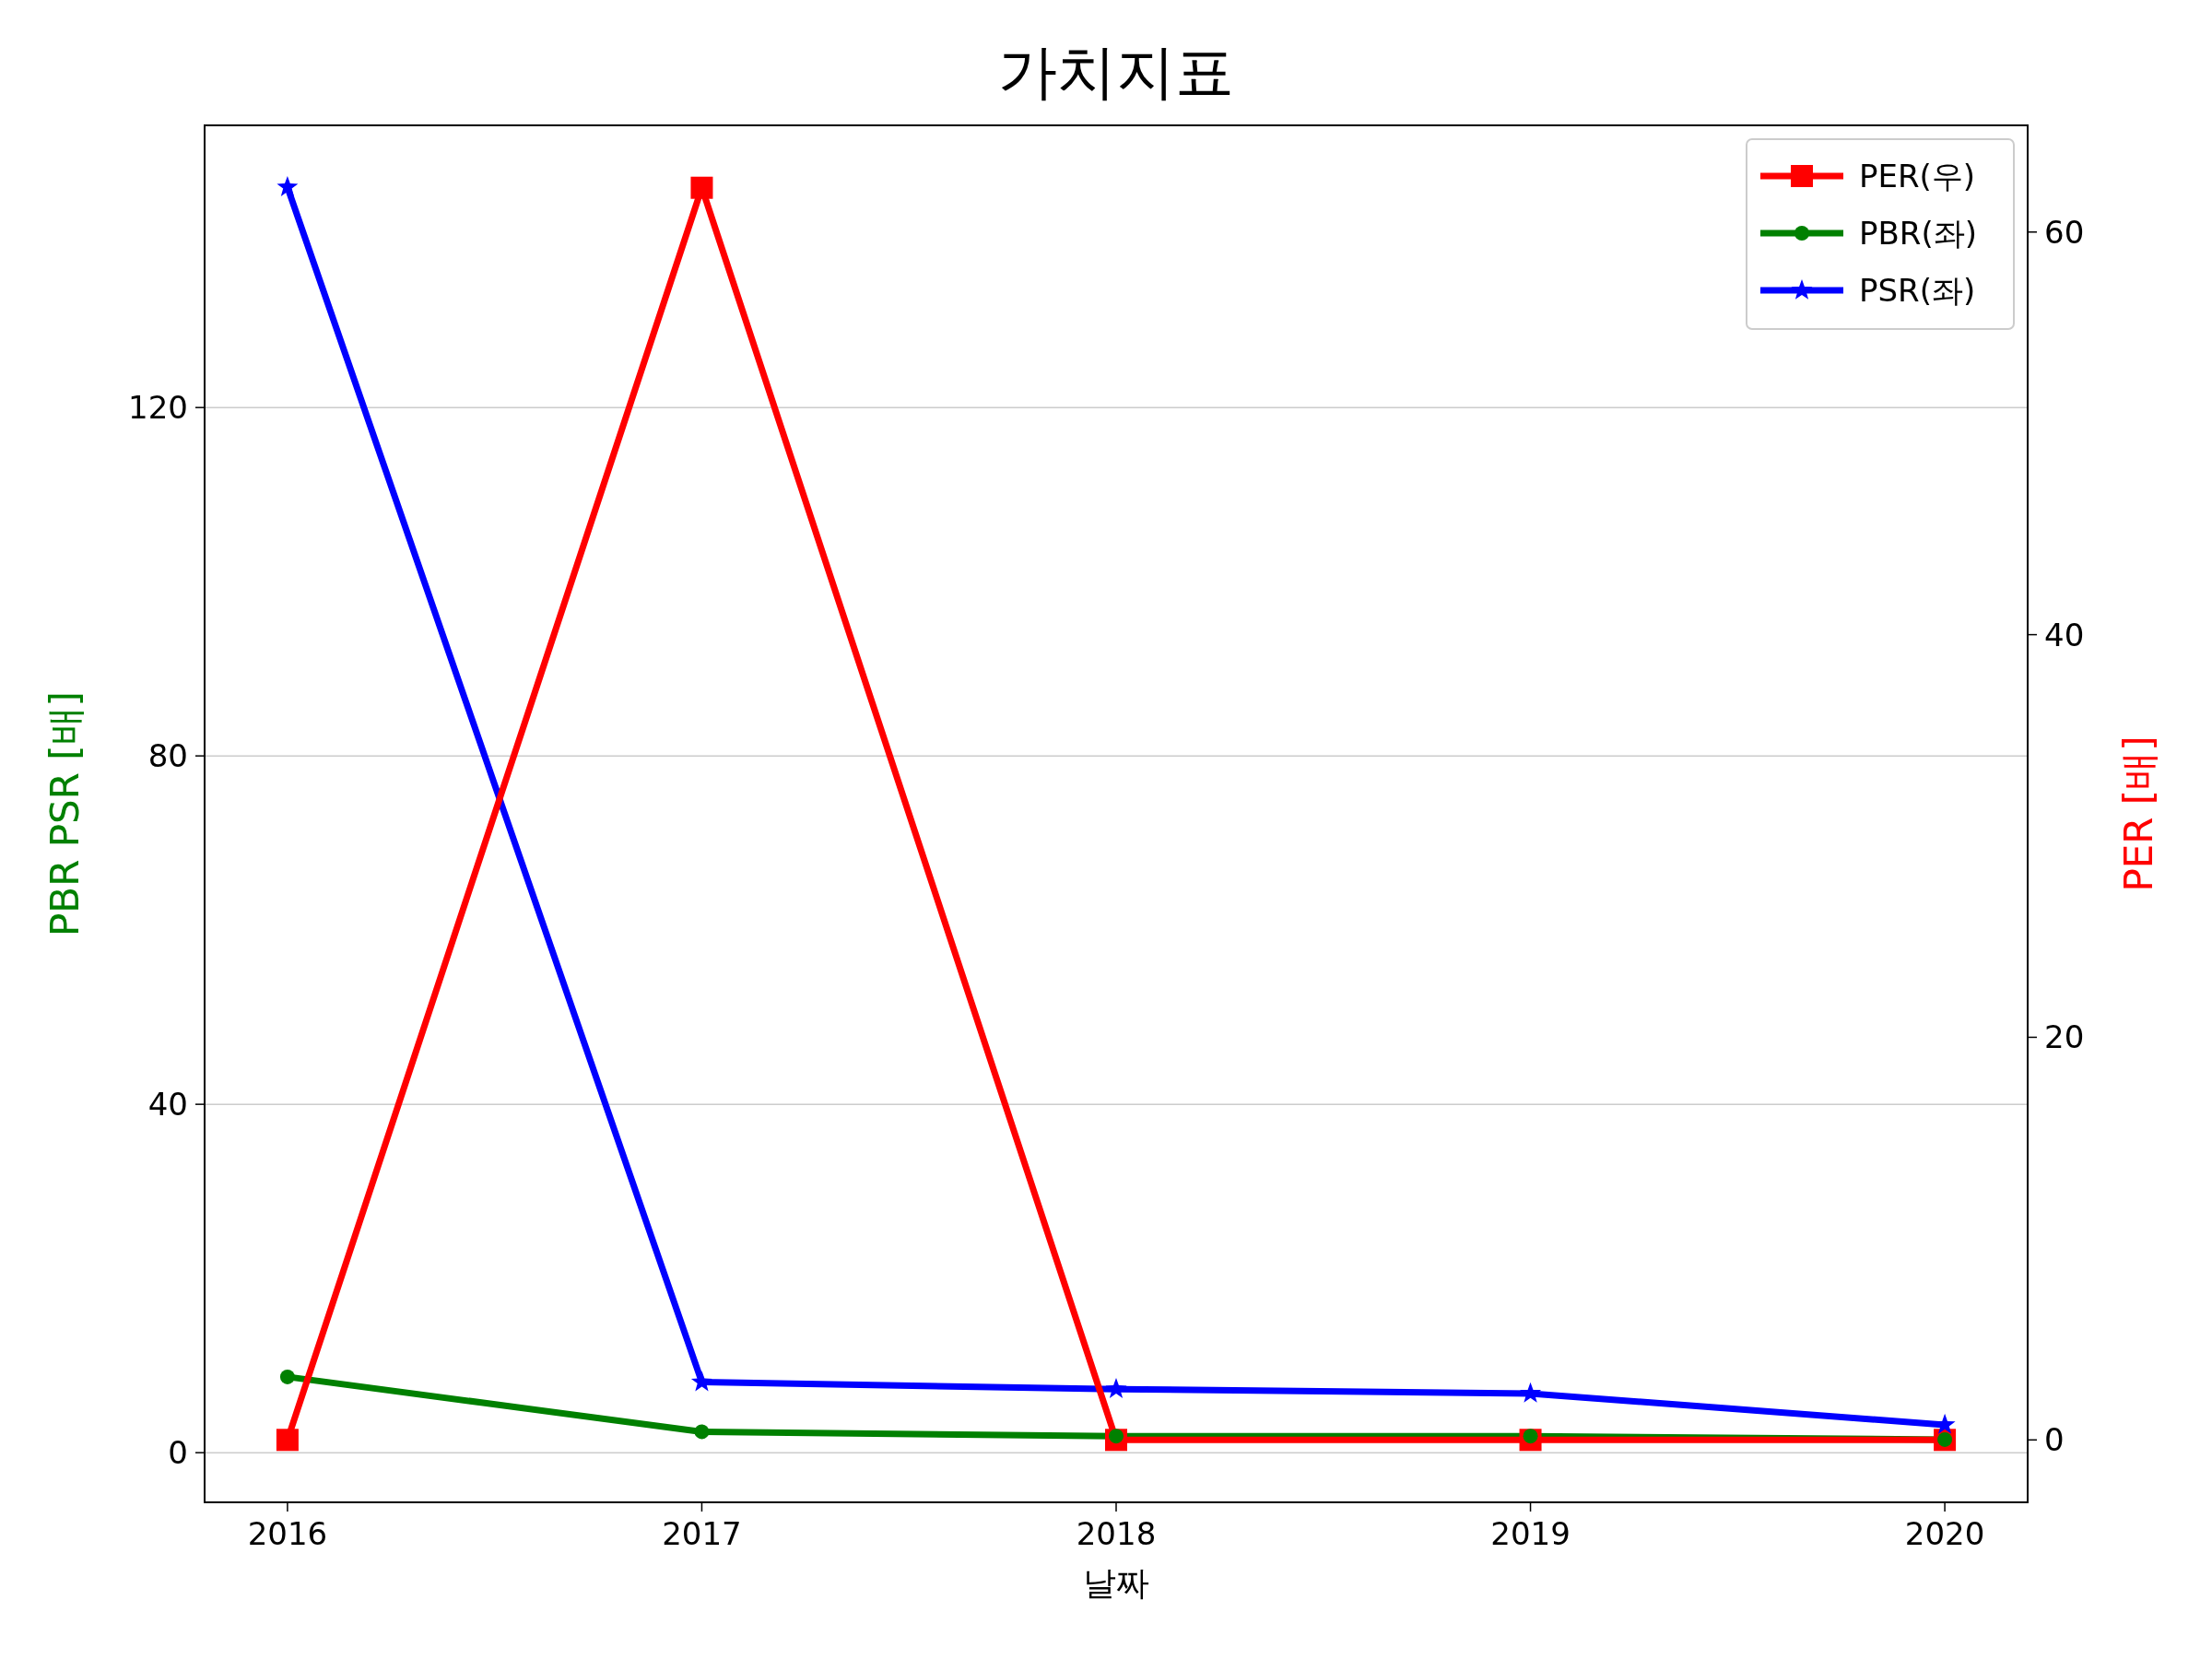  What do you see at coordinates (167, 1105) in the screenshot?
I see `y-tick-label: 40` at bounding box center [167, 1105].